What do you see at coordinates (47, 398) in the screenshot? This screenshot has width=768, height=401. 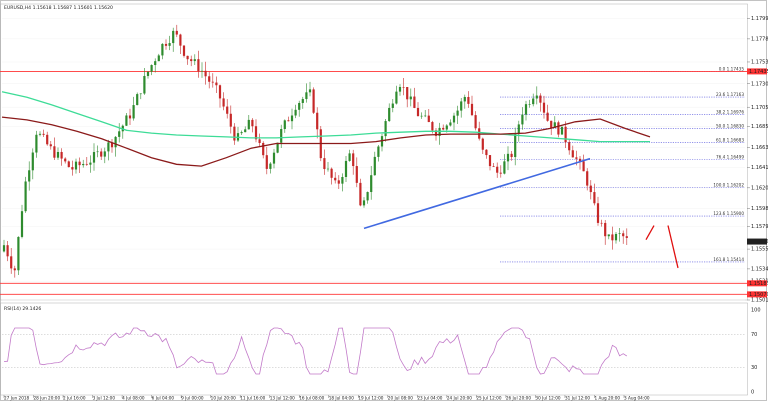 I see `time-tick-label: 28 Jun 20:00` at bounding box center [47, 398].